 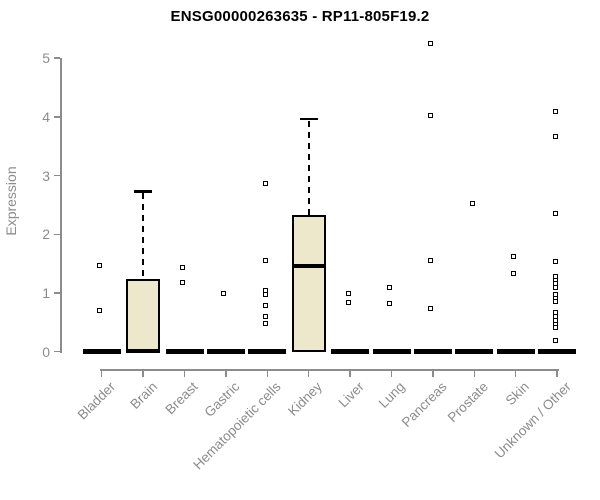 What do you see at coordinates (532, 420) in the screenshot?
I see `x-tick-label: Unknown / Other` at bounding box center [532, 420].